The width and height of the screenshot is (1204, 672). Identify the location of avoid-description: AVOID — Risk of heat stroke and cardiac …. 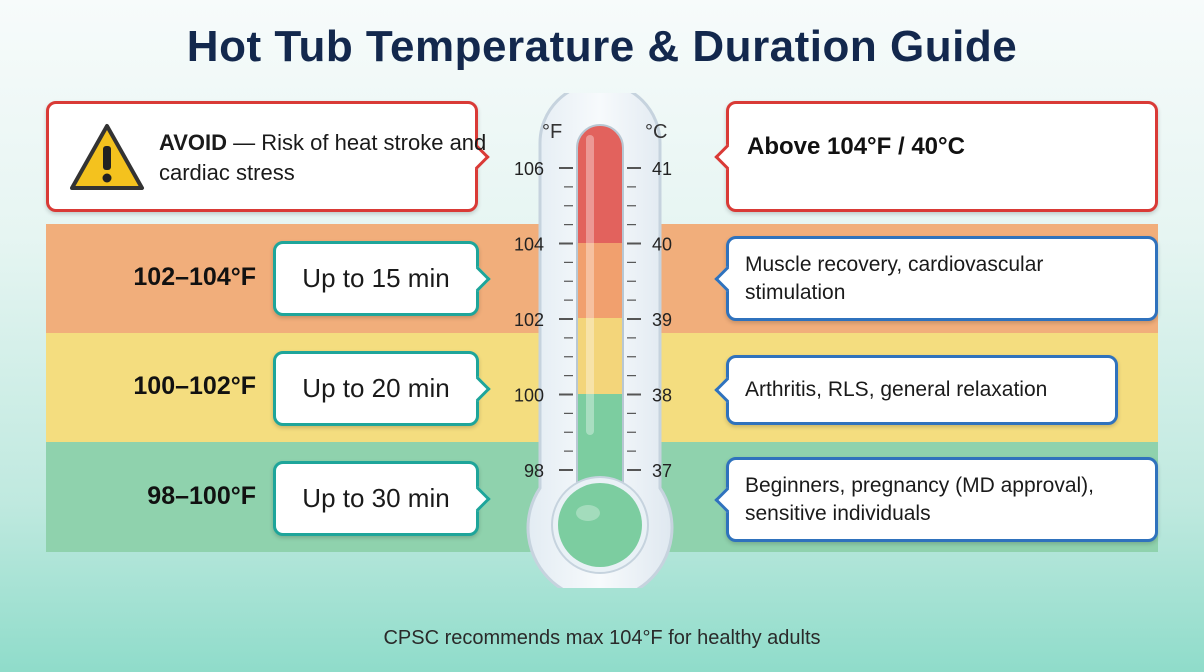
(324, 157).